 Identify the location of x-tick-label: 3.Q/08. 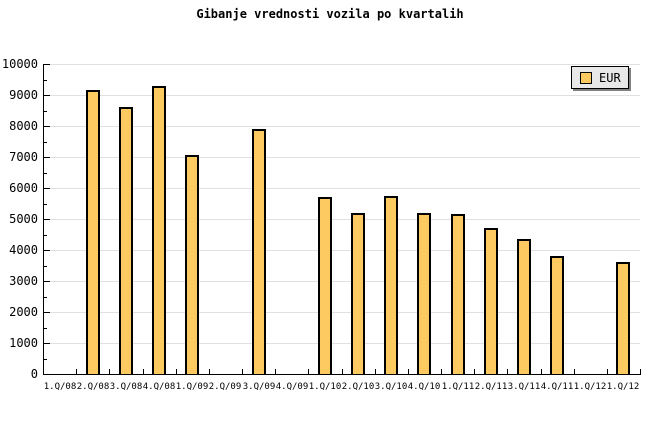
(126, 387).